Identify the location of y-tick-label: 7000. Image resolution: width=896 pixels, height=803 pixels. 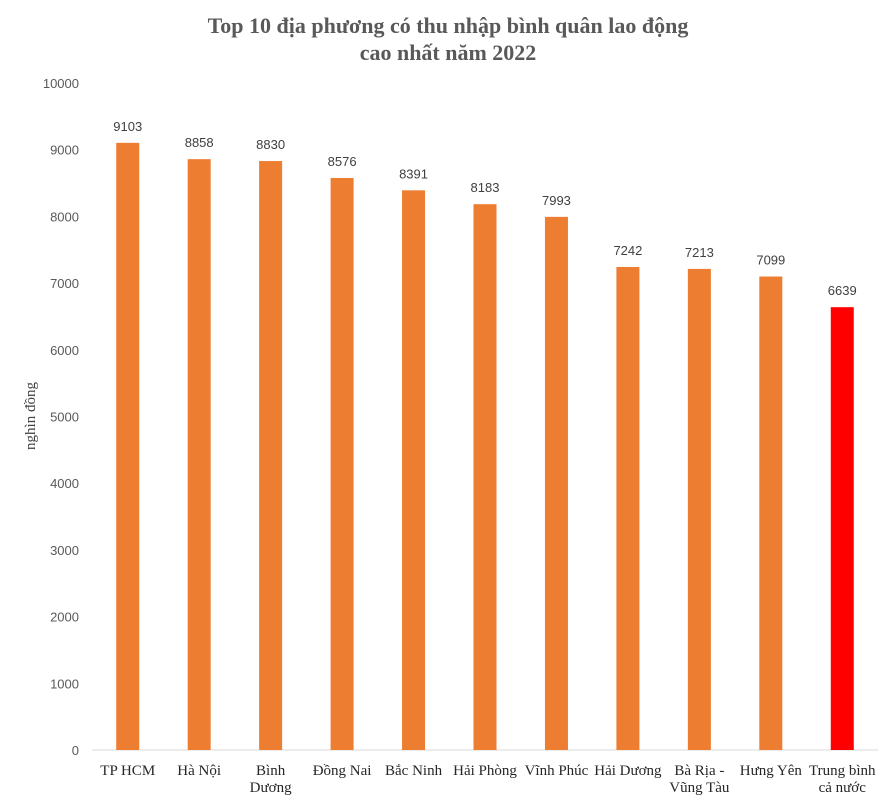
(64, 283).